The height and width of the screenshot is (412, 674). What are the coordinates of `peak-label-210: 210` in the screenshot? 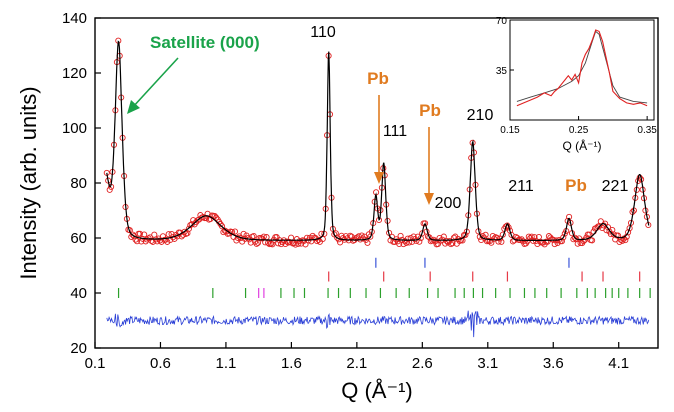 It's located at (480, 115).